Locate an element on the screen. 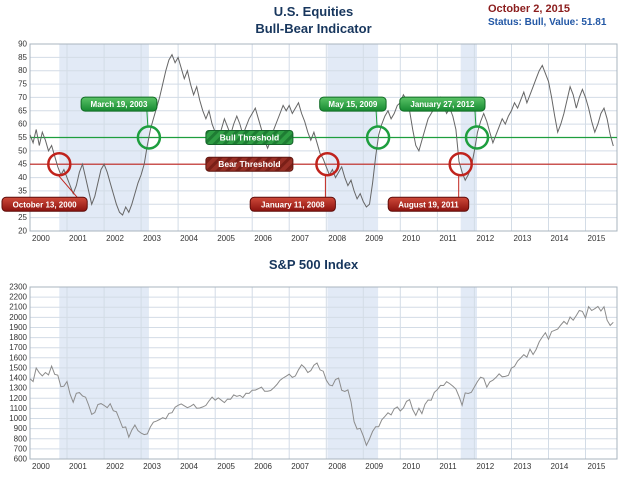  y-tick-label: 1000 is located at coordinates (18, 418).